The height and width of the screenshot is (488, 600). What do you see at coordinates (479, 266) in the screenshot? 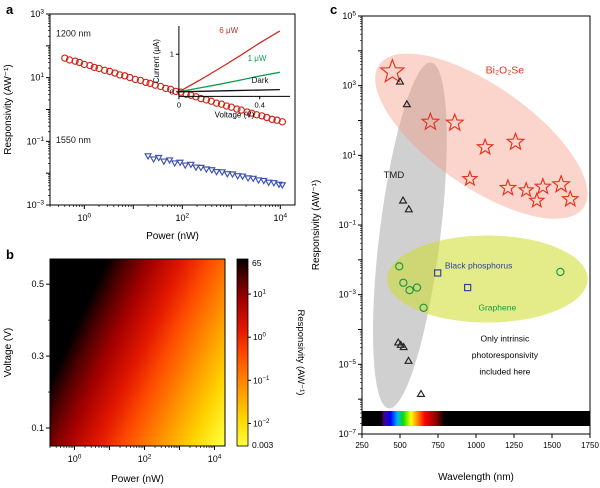
I see `annotation-label: Black phosphorus` at bounding box center [479, 266].